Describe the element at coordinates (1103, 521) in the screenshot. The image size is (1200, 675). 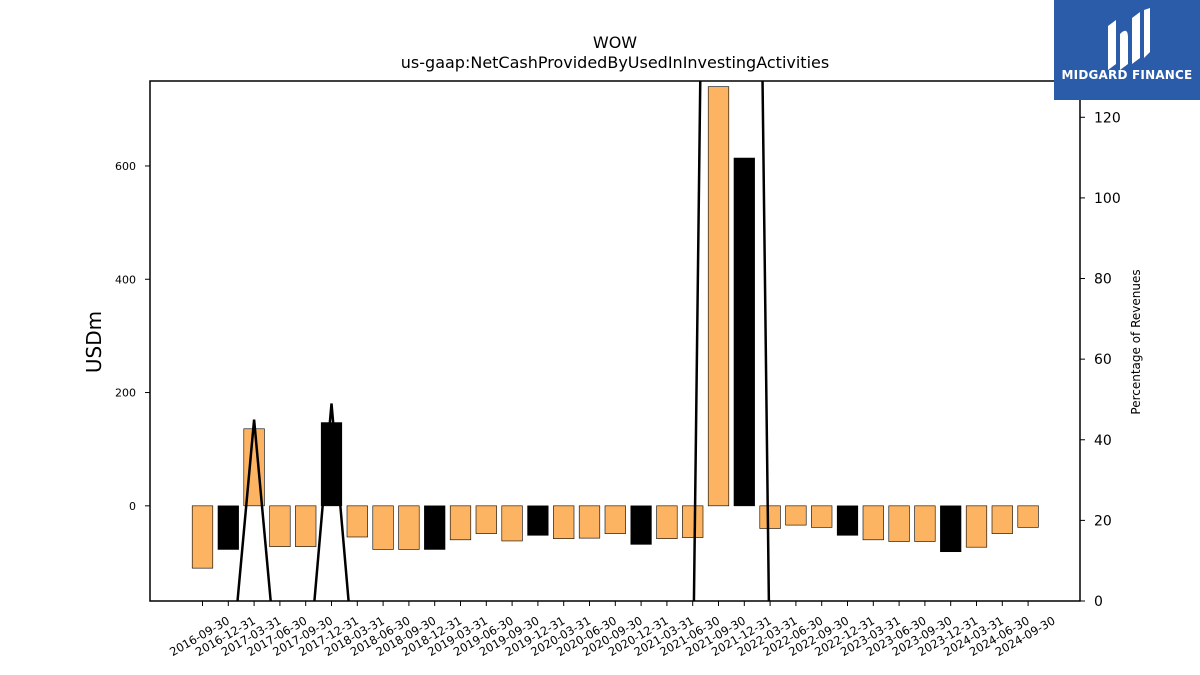
I see `y2-tick-label: 20` at that location.